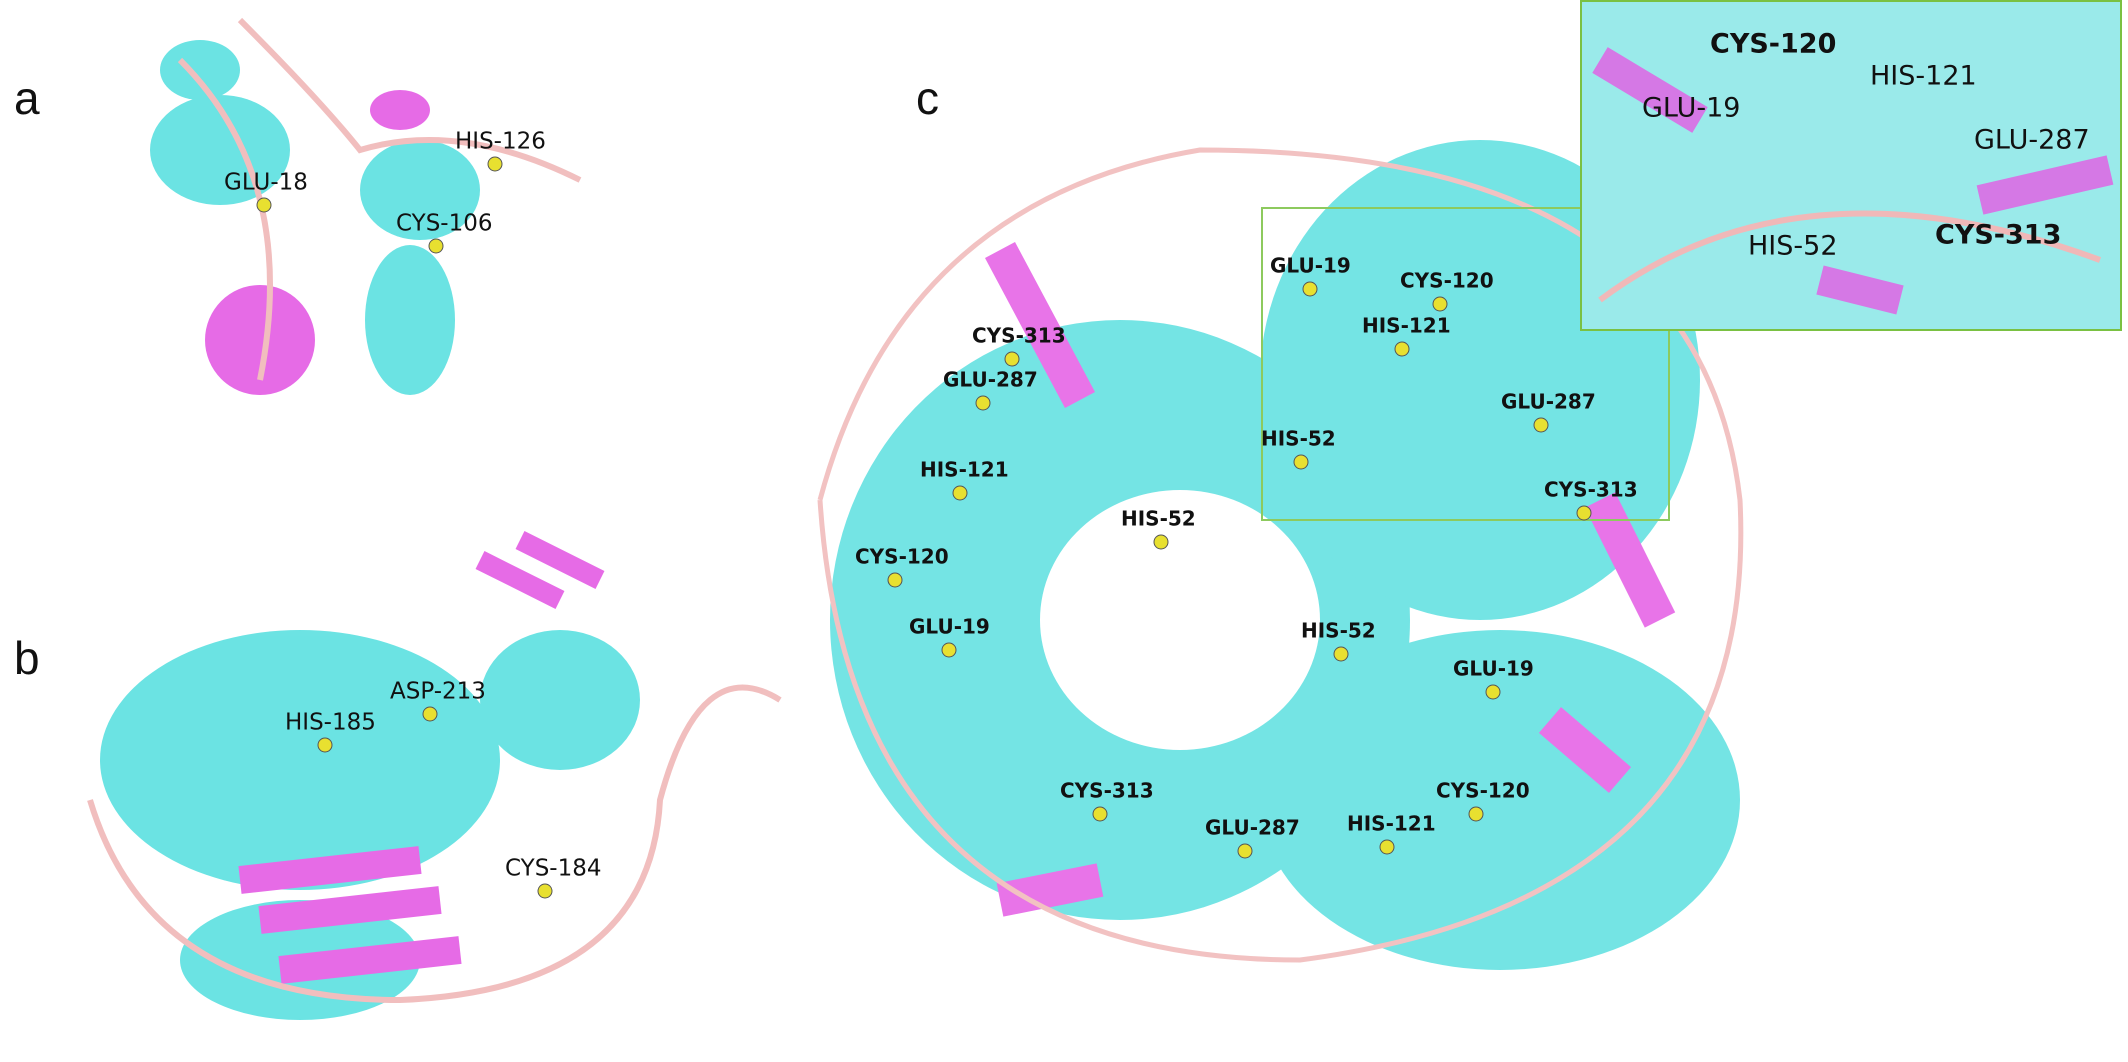  I want to click on residue-label: HIS-126, so click(500, 142).